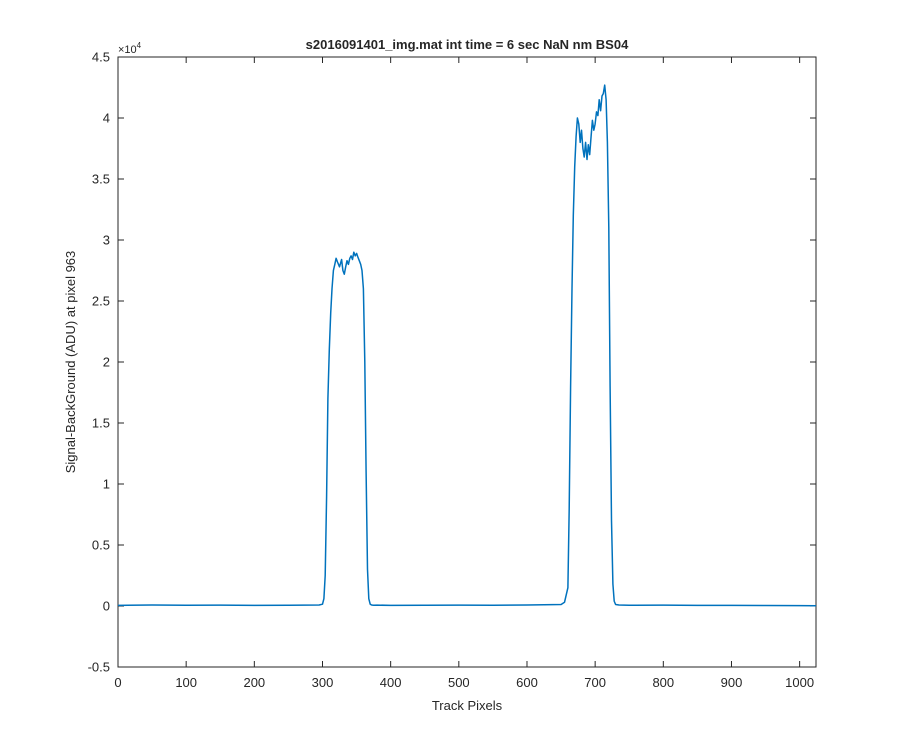  I want to click on x-tick-label: 1000, so click(799, 682).